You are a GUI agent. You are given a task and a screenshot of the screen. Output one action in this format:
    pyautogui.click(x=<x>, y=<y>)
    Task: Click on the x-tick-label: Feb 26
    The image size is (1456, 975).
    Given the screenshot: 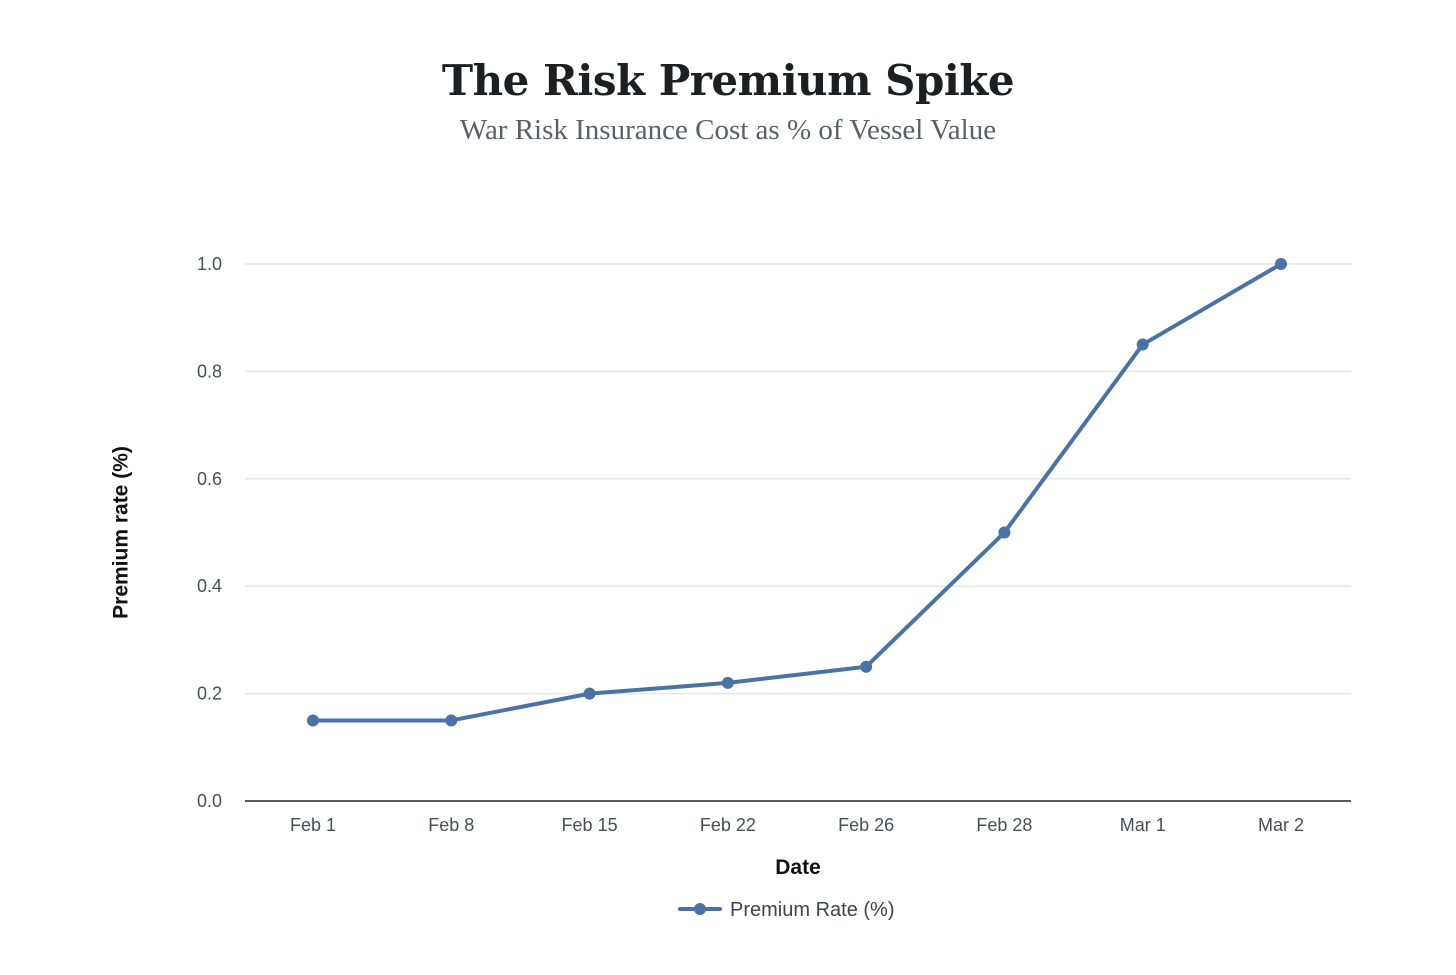 What is the action you would take?
    pyautogui.click(x=866, y=825)
    